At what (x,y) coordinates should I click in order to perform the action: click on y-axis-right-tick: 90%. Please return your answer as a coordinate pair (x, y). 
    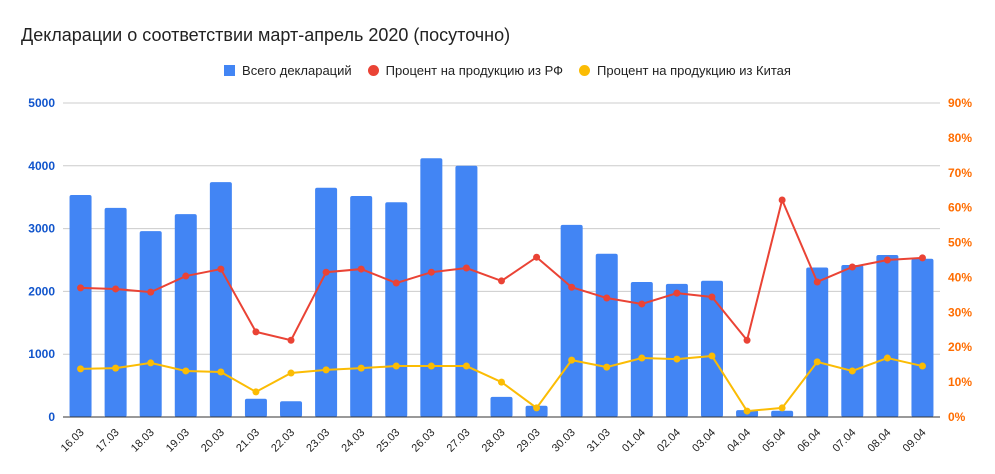
    Looking at the image, I should click on (960, 103).